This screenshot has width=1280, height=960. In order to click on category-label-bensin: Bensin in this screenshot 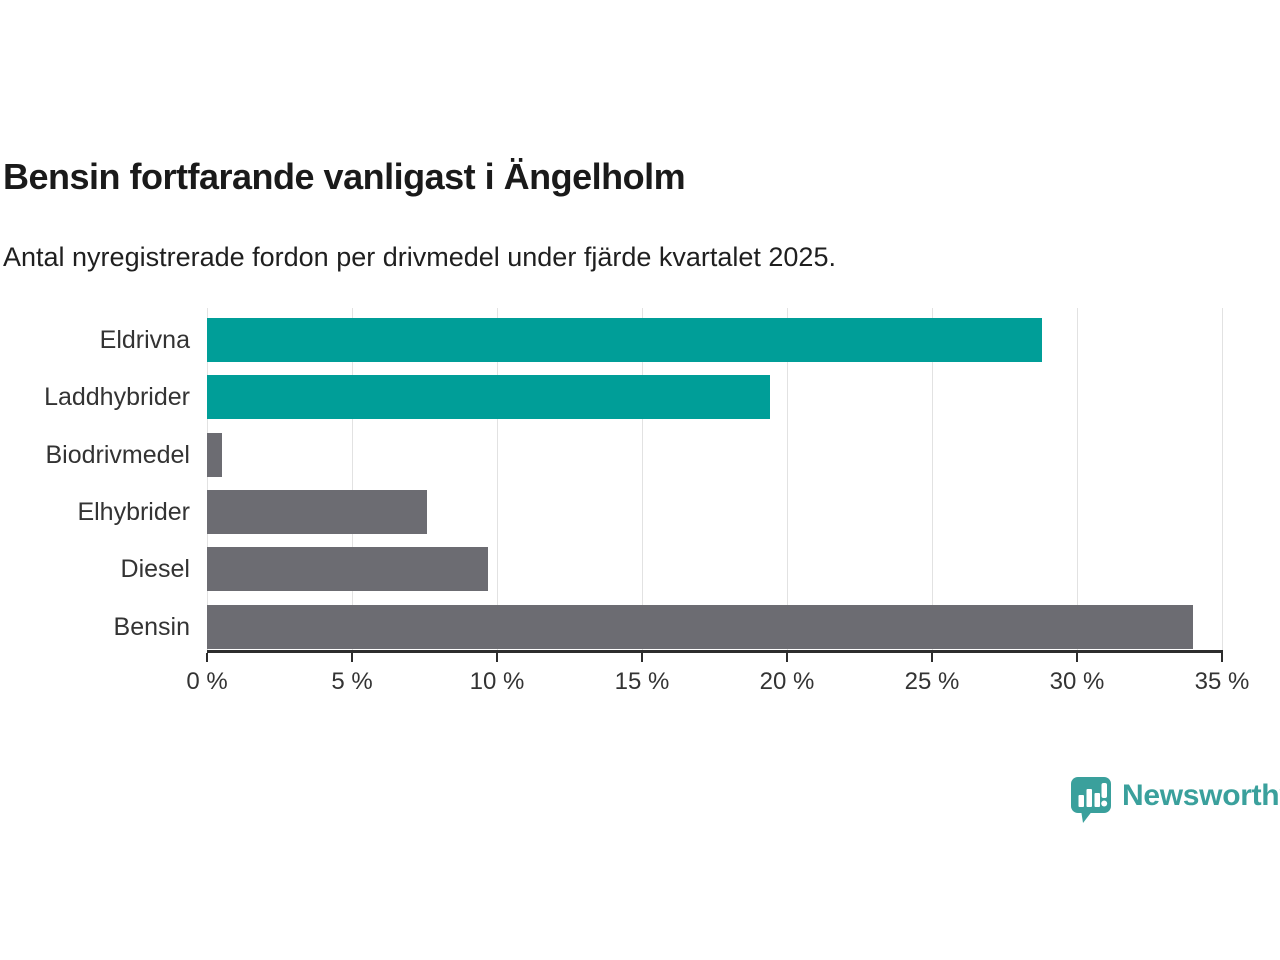, I will do `click(151, 626)`.